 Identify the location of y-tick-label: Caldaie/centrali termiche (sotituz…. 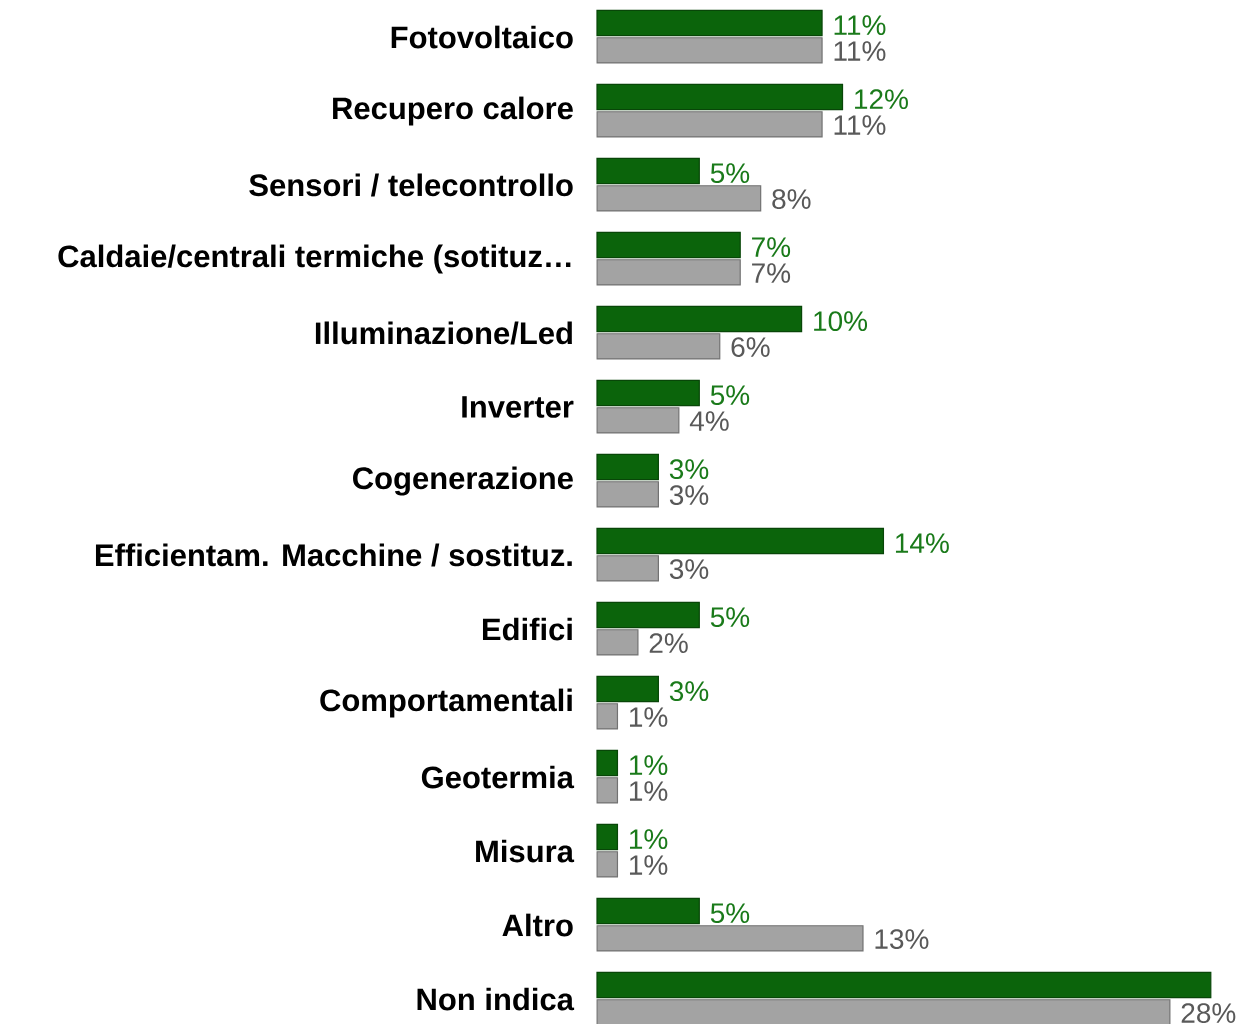
(314, 259).